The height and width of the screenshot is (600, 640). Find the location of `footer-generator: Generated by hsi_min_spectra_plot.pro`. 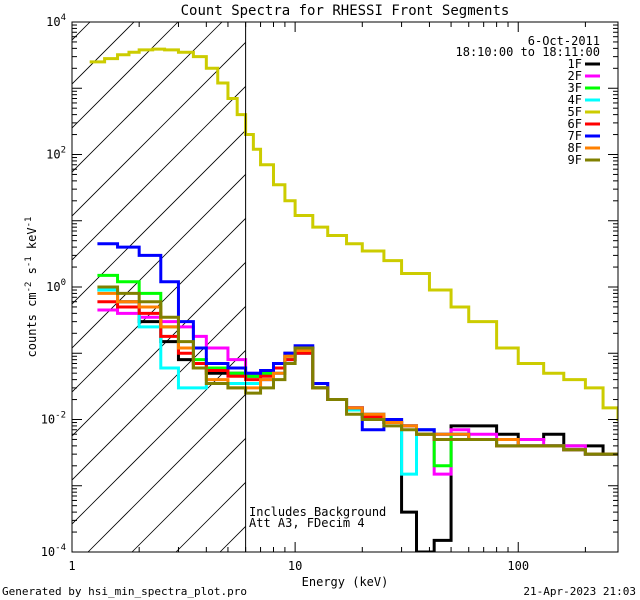

footer-generator: Generated by hsi_min_spectra_plot.pro is located at coordinates (124, 591).